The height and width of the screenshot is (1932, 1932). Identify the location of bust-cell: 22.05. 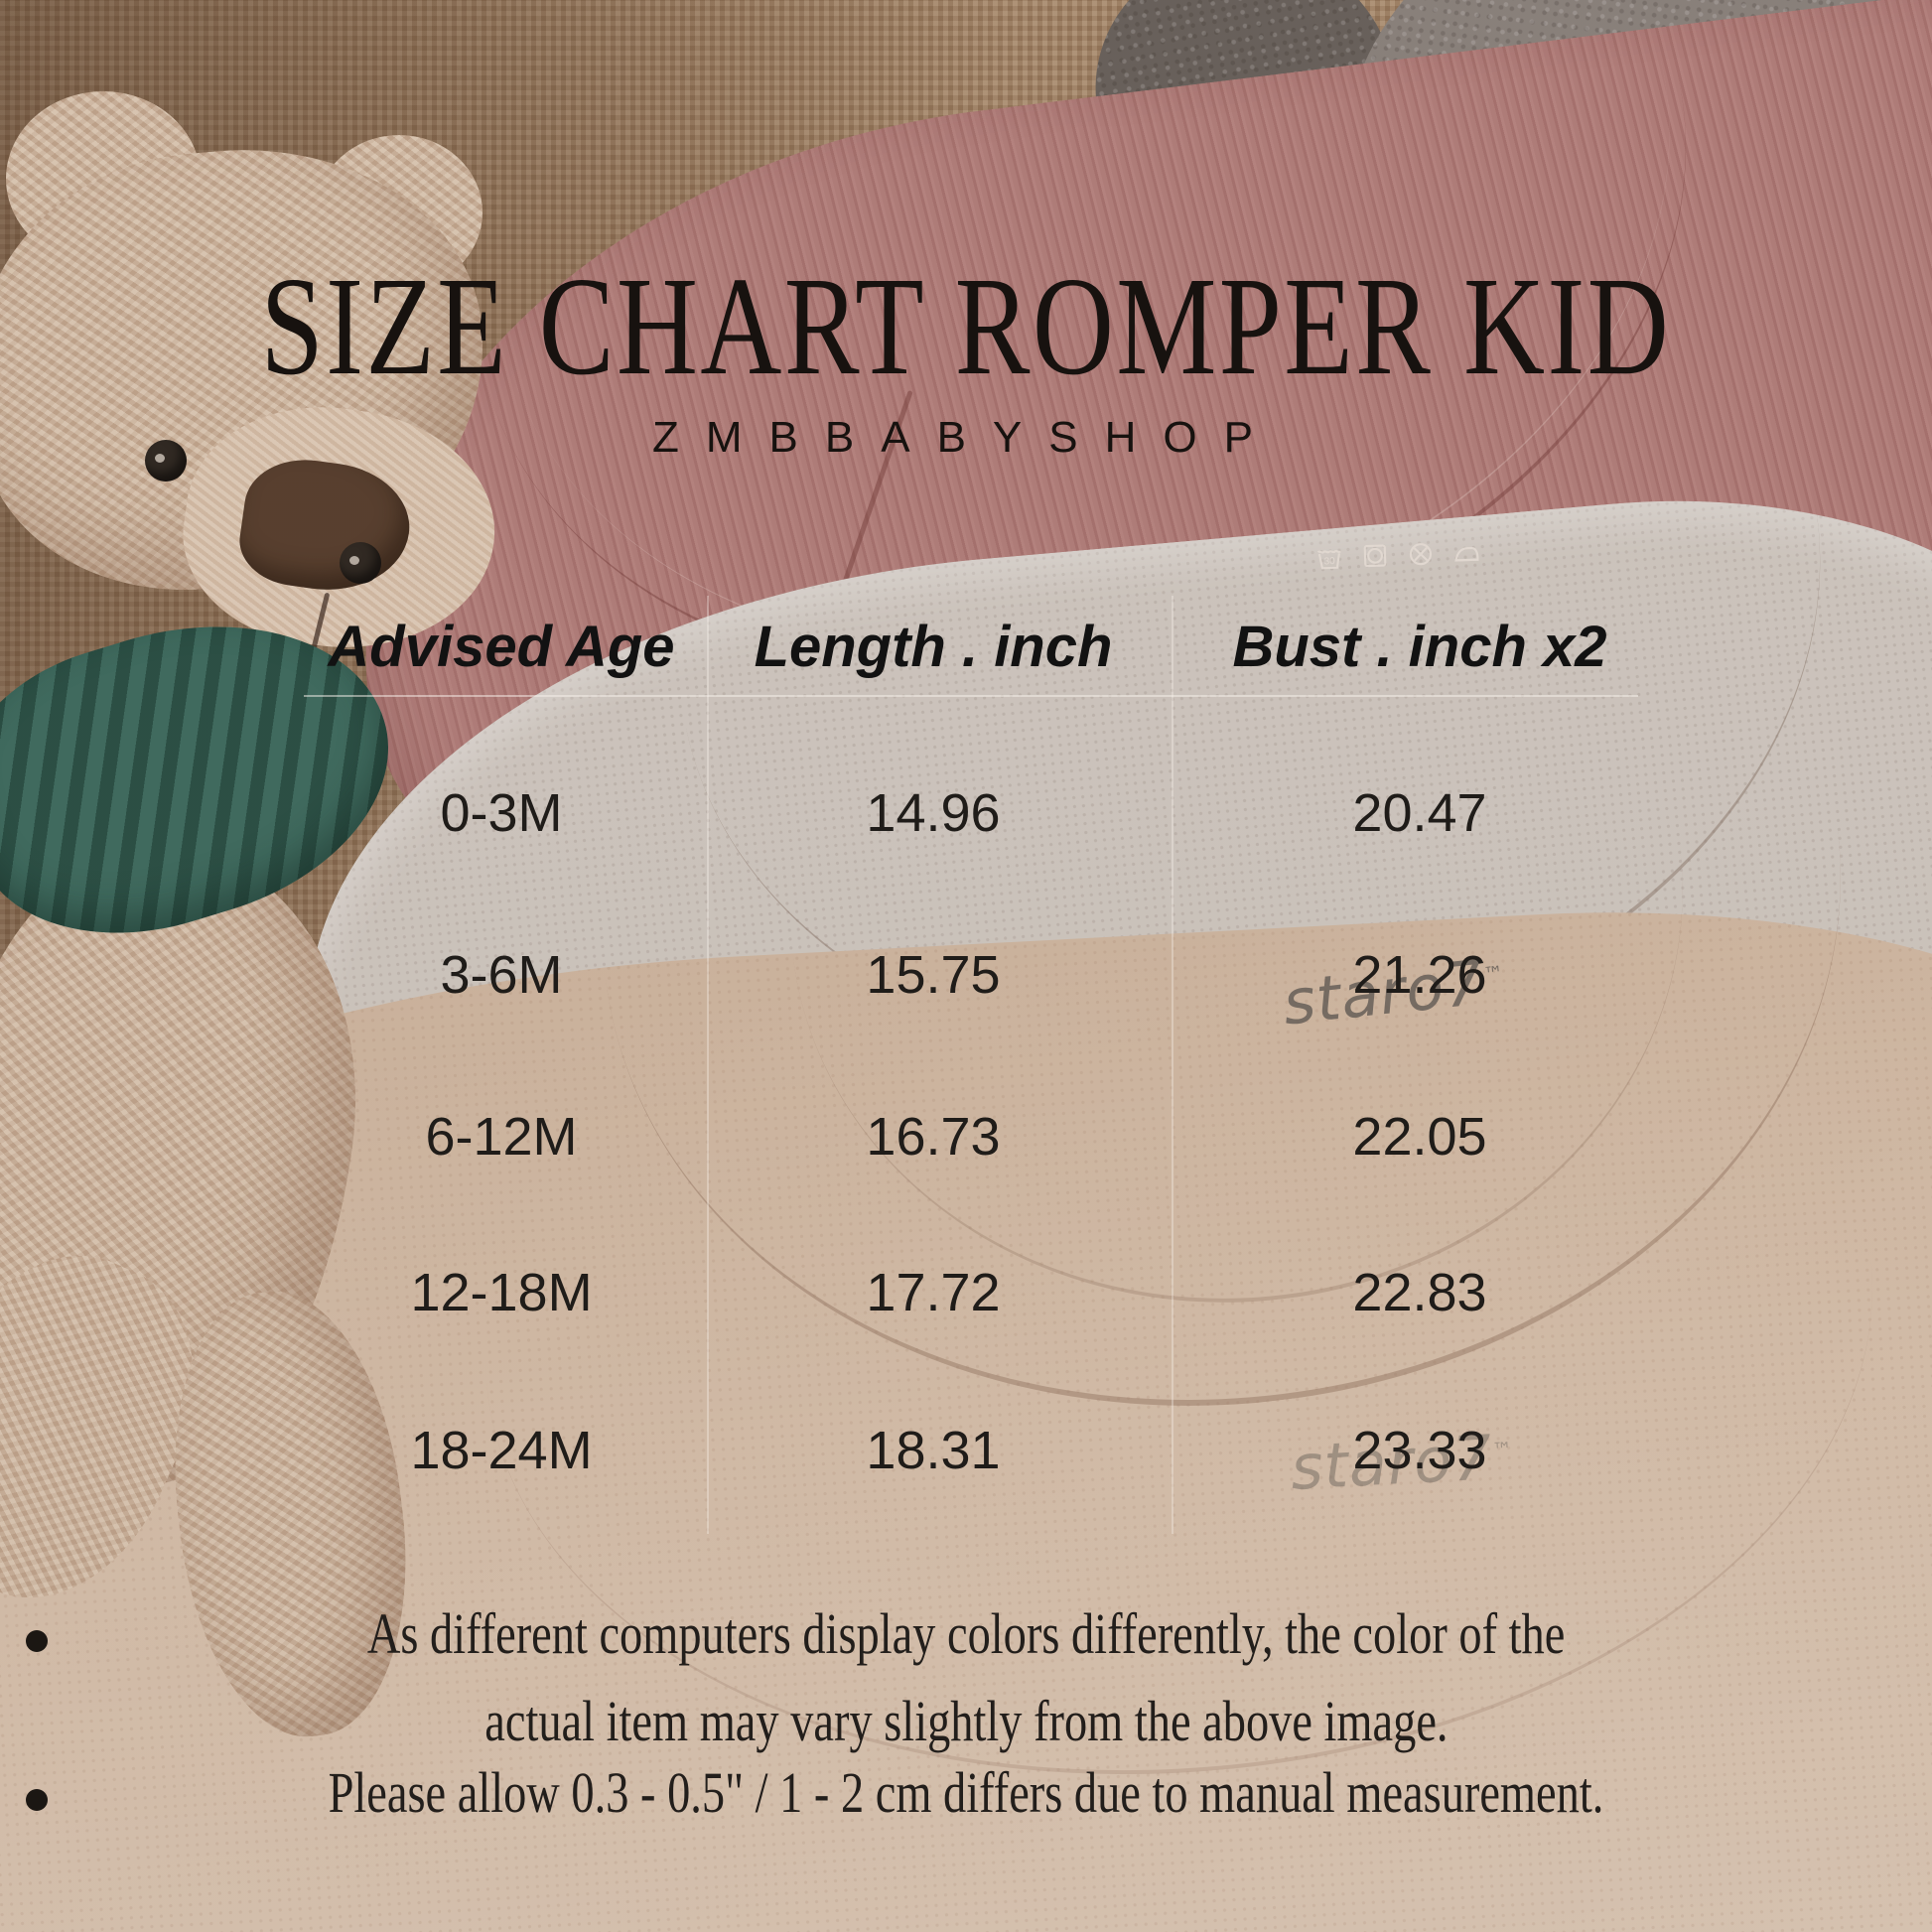
(1419, 1137).